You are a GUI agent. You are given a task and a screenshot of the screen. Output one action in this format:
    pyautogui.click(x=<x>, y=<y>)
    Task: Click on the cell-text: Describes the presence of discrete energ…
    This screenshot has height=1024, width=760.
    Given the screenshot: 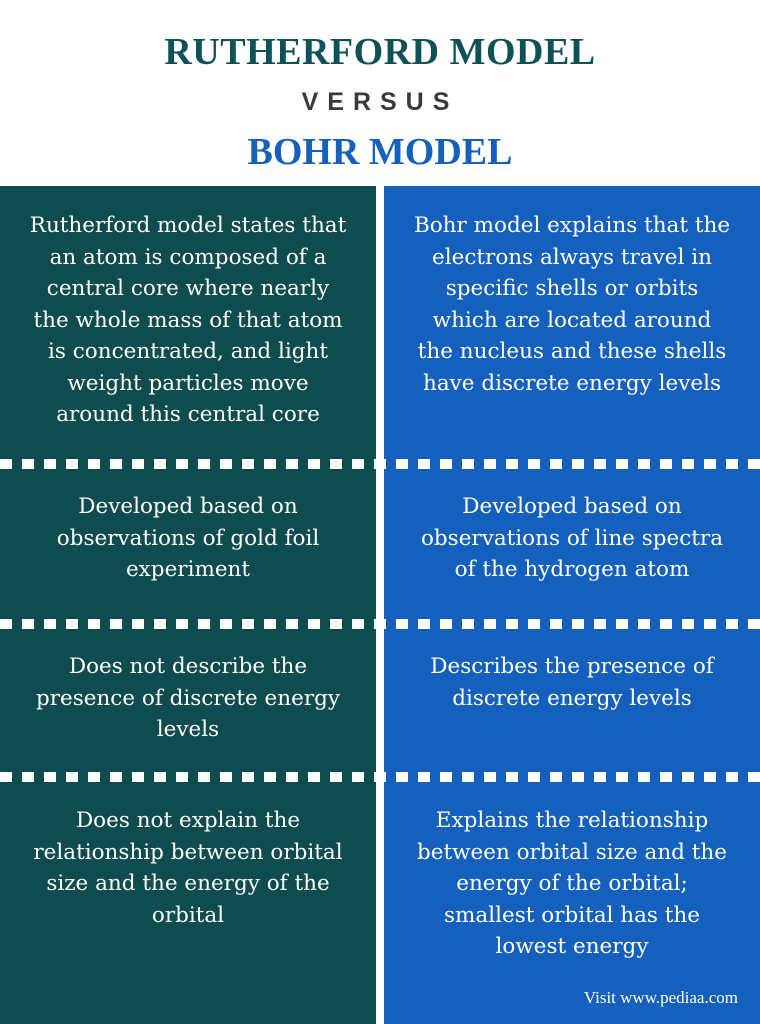 What is the action you would take?
    pyautogui.click(x=572, y=682)
    